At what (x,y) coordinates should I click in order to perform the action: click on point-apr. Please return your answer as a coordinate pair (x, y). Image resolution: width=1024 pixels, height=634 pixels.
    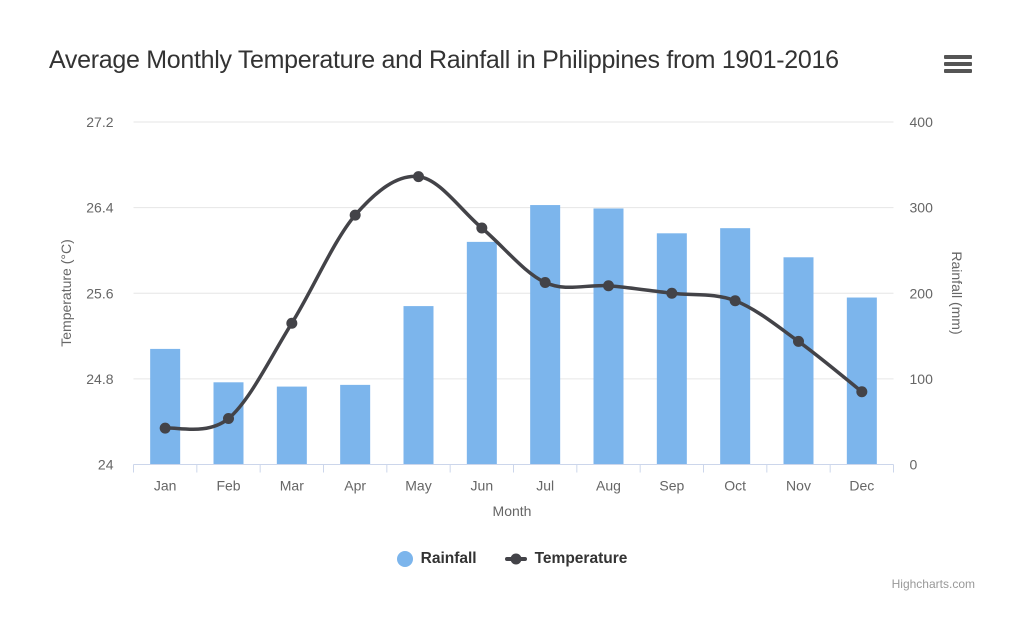
    Looking at the image, I should click on (355, 215).